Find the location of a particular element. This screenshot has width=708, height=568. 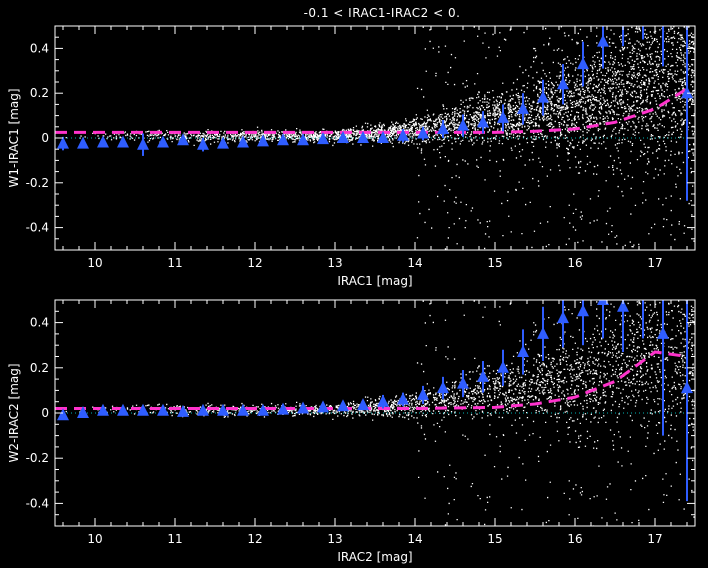

x-tick-label: 14 is located at coordinates (414, 539).